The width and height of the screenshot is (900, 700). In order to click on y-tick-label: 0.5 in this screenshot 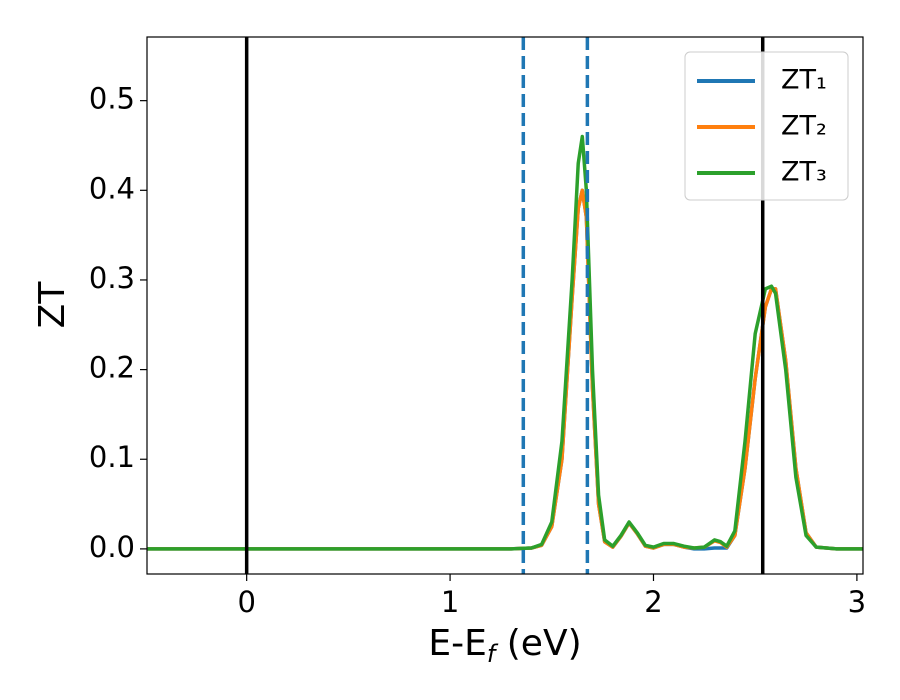, I will do `click(112, 99)`.